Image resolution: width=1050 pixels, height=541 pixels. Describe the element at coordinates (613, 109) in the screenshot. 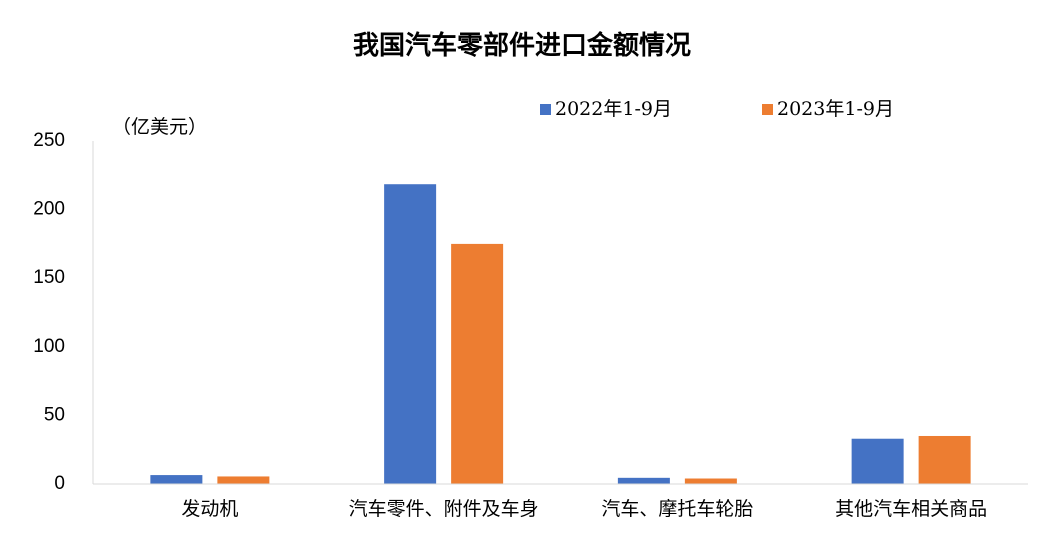

I see `legend-label: 2022年1-9月` at that location.